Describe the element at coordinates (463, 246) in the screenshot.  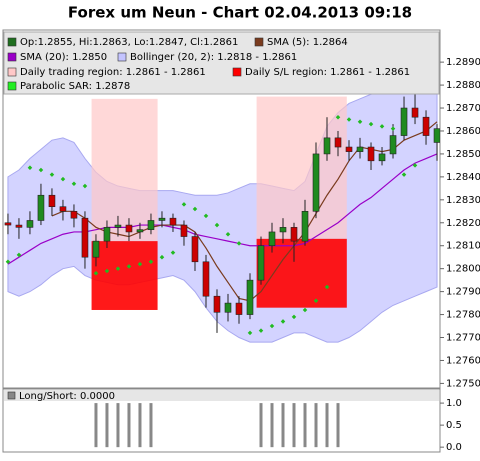
I see `y-tick-label: 1.2810` at that location.